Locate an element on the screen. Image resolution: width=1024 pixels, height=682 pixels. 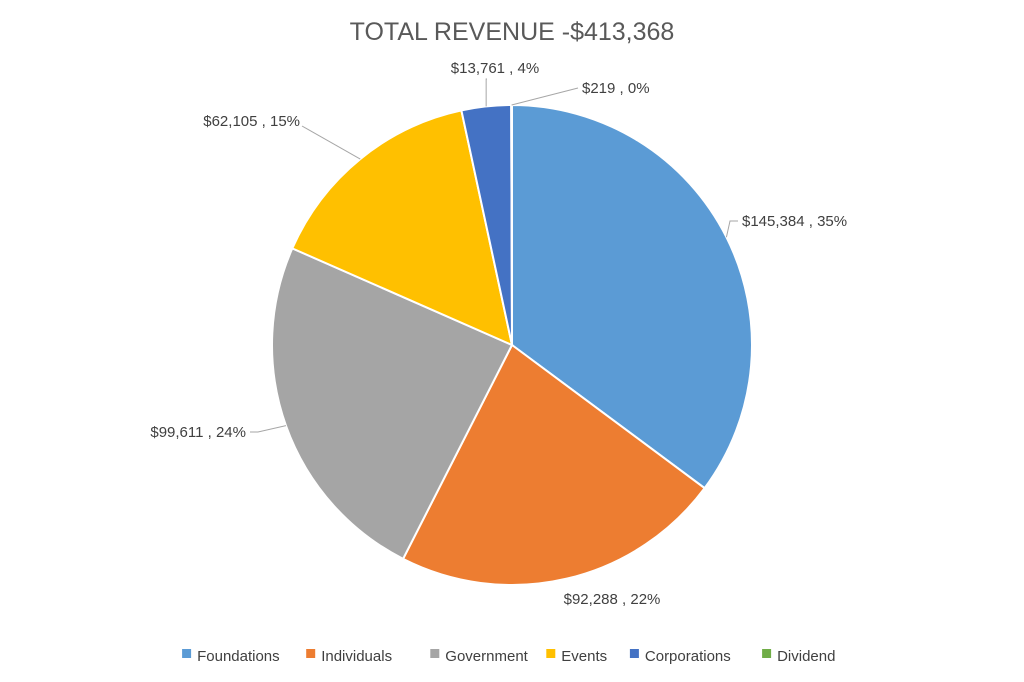
legend-label-dividend: Dividend is located at coordinates (806, 656).